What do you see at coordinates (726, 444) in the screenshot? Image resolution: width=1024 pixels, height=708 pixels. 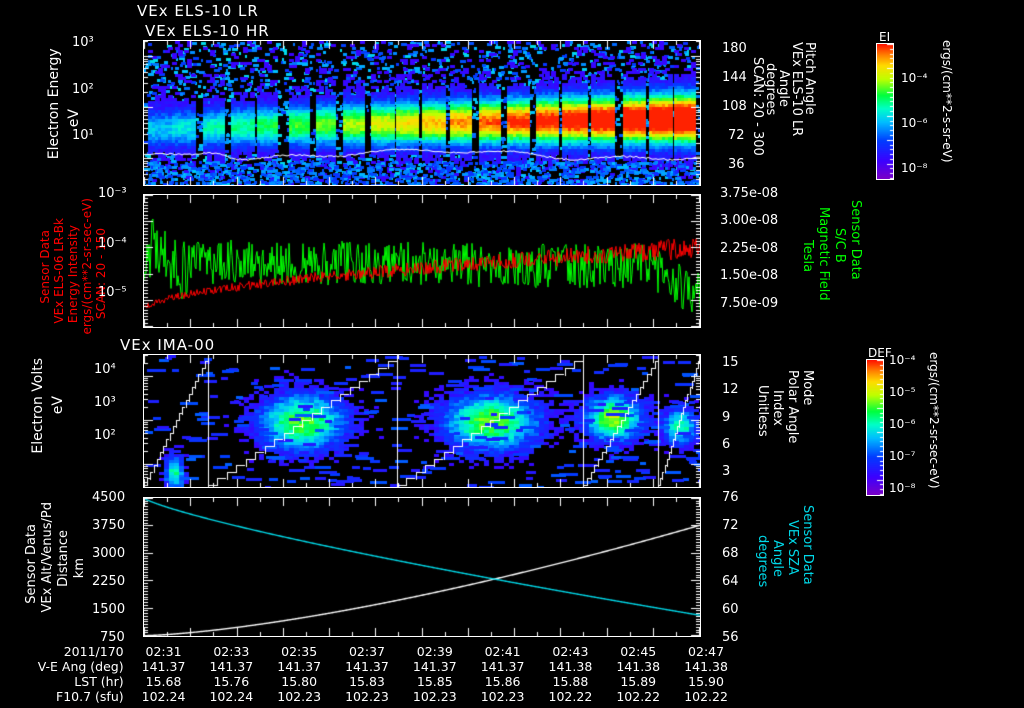 I see `panel3-rtick-3: 6` at bounding box center [726, 444].